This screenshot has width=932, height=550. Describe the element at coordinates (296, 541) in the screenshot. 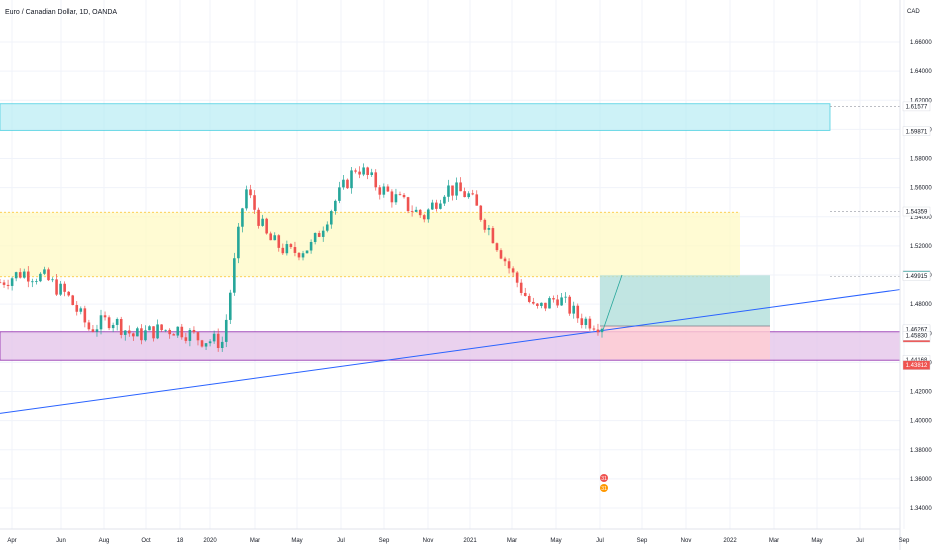

I see `x-tick-label: May` at that location.